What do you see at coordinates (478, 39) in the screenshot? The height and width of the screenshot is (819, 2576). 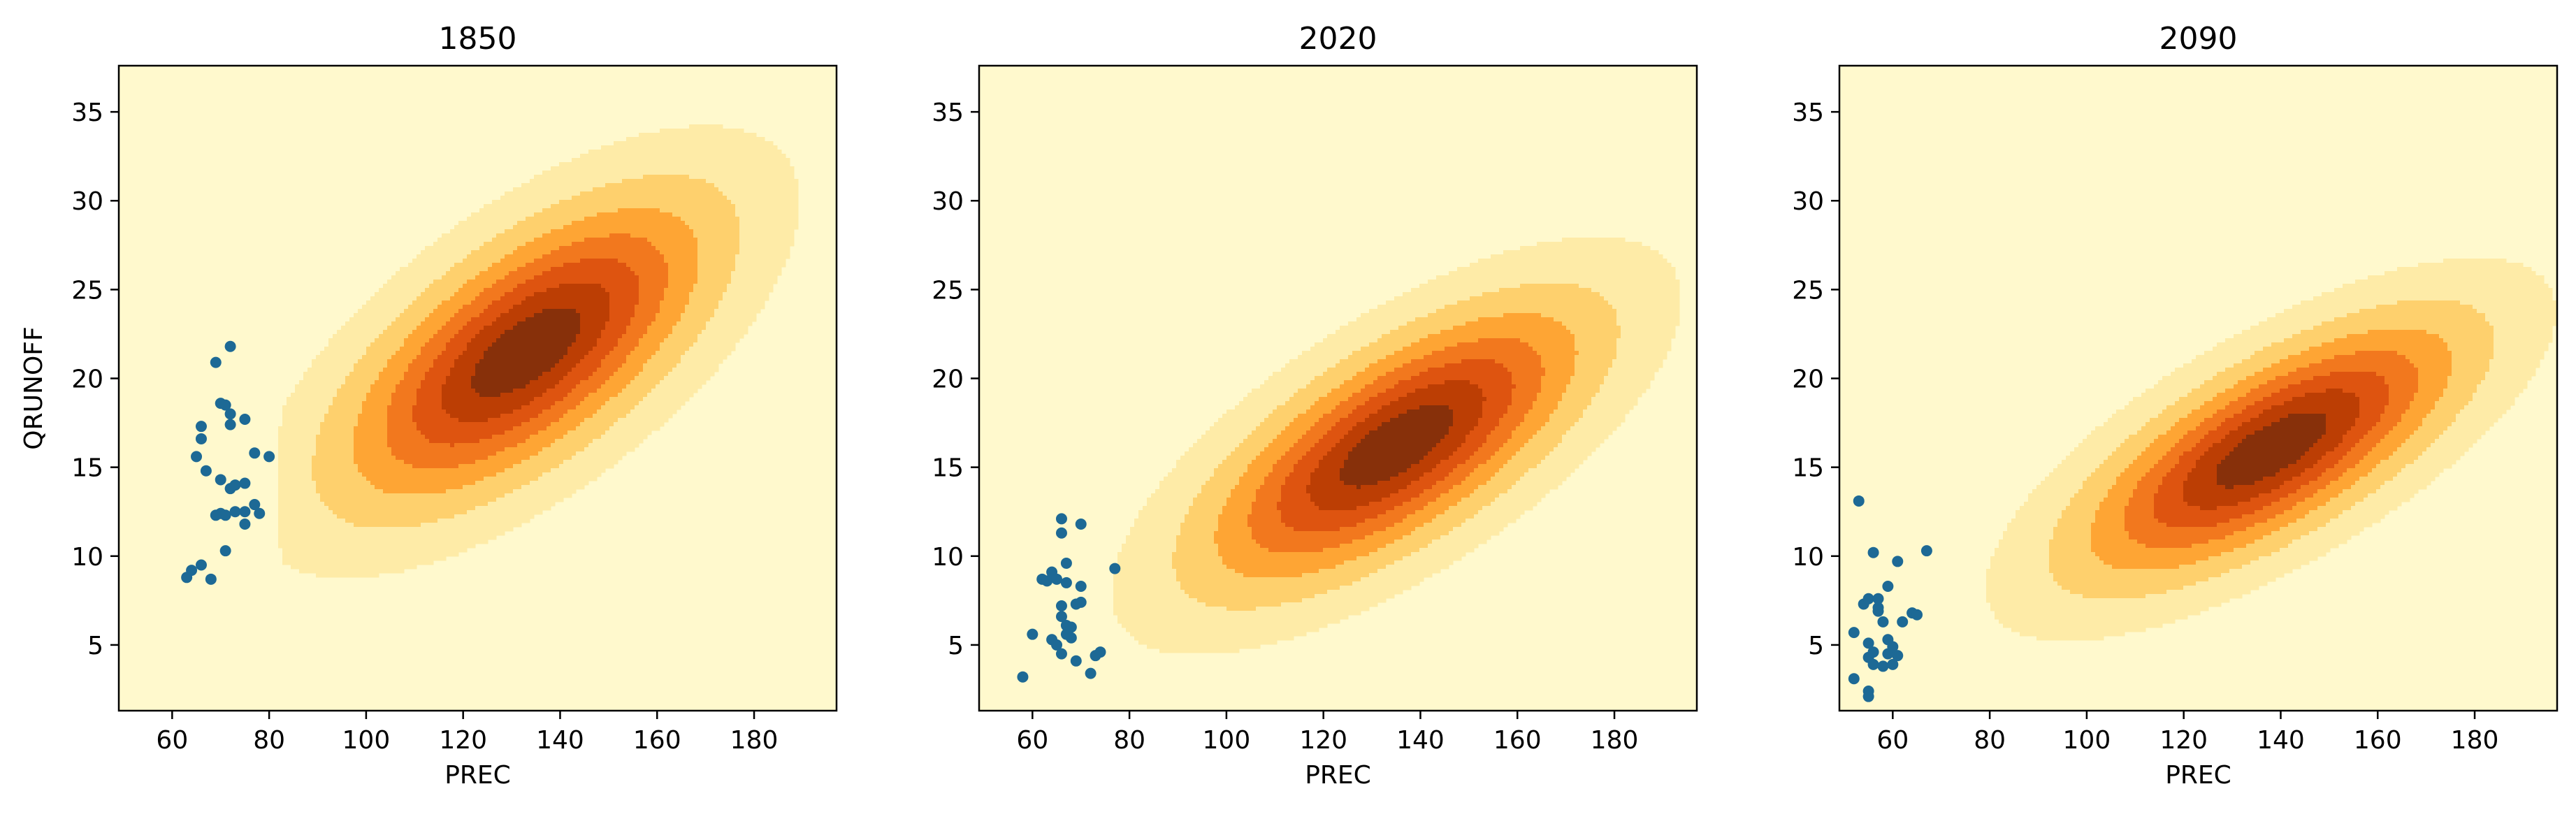 I see `panel-title: 1850` at bounding box center [478, 39].